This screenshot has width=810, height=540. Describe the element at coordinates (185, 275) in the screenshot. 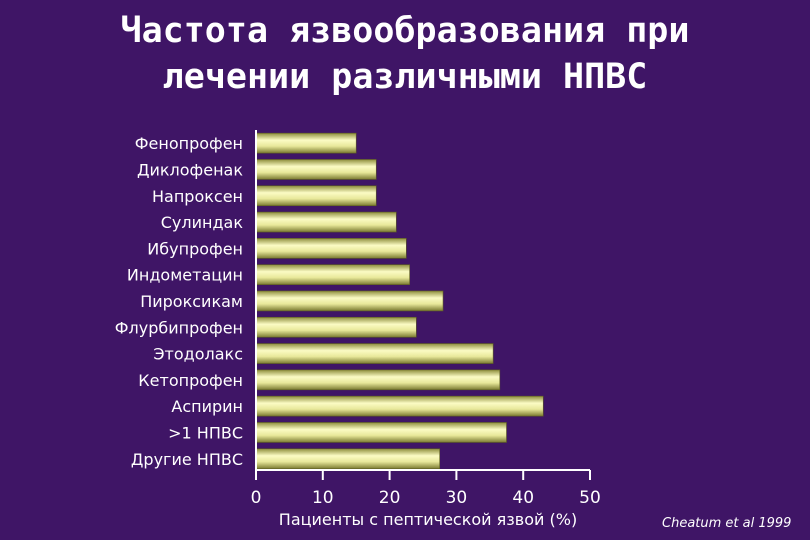

I see `category-label-6: Индометацин` at that location.